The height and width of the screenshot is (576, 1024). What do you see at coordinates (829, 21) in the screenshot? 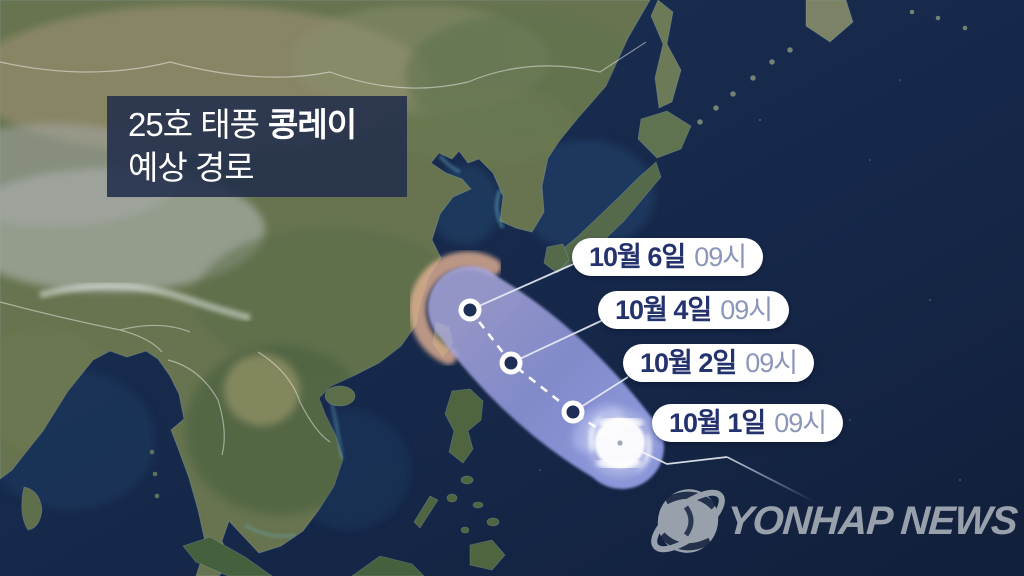
I see `peninsula-kamchatka` at bounding box center [829, 21].